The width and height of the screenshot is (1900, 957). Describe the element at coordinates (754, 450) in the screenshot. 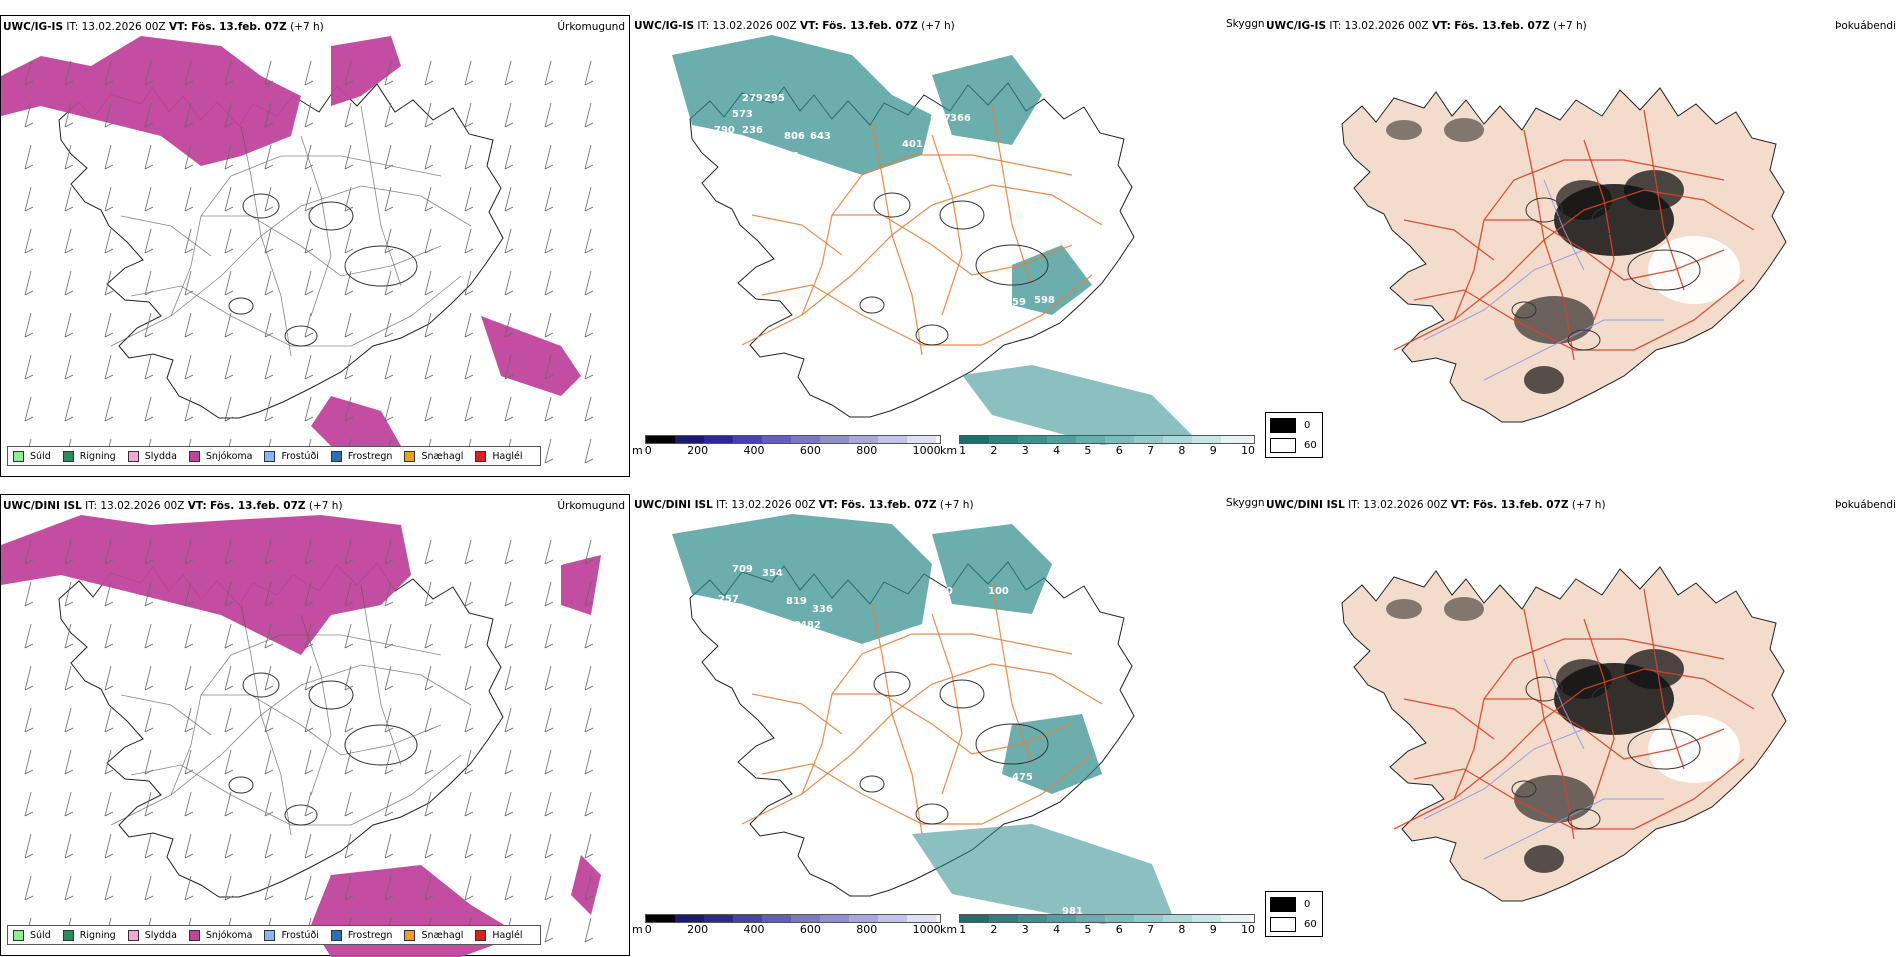

I see `colorbar-tick: 400` at that location.